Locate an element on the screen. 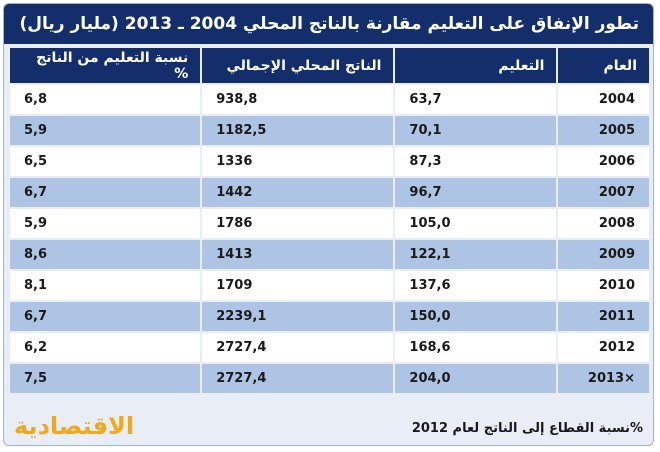 The width and height of the screenshot is (660, 452). cell-year: 2011 is located at coordinates (603, 316).